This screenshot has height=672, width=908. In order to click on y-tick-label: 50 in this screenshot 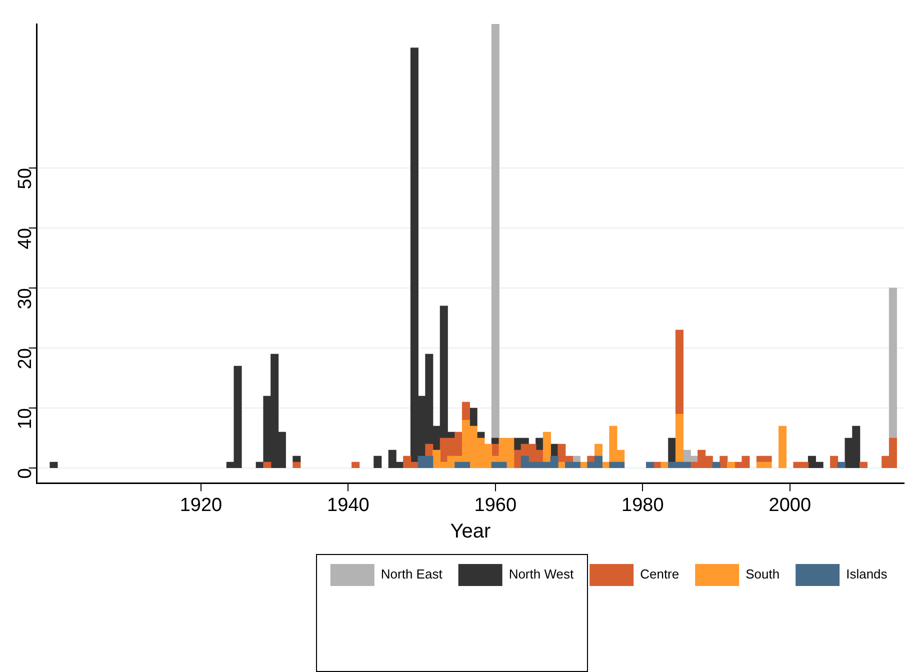, I will do `click(25, 179)`.